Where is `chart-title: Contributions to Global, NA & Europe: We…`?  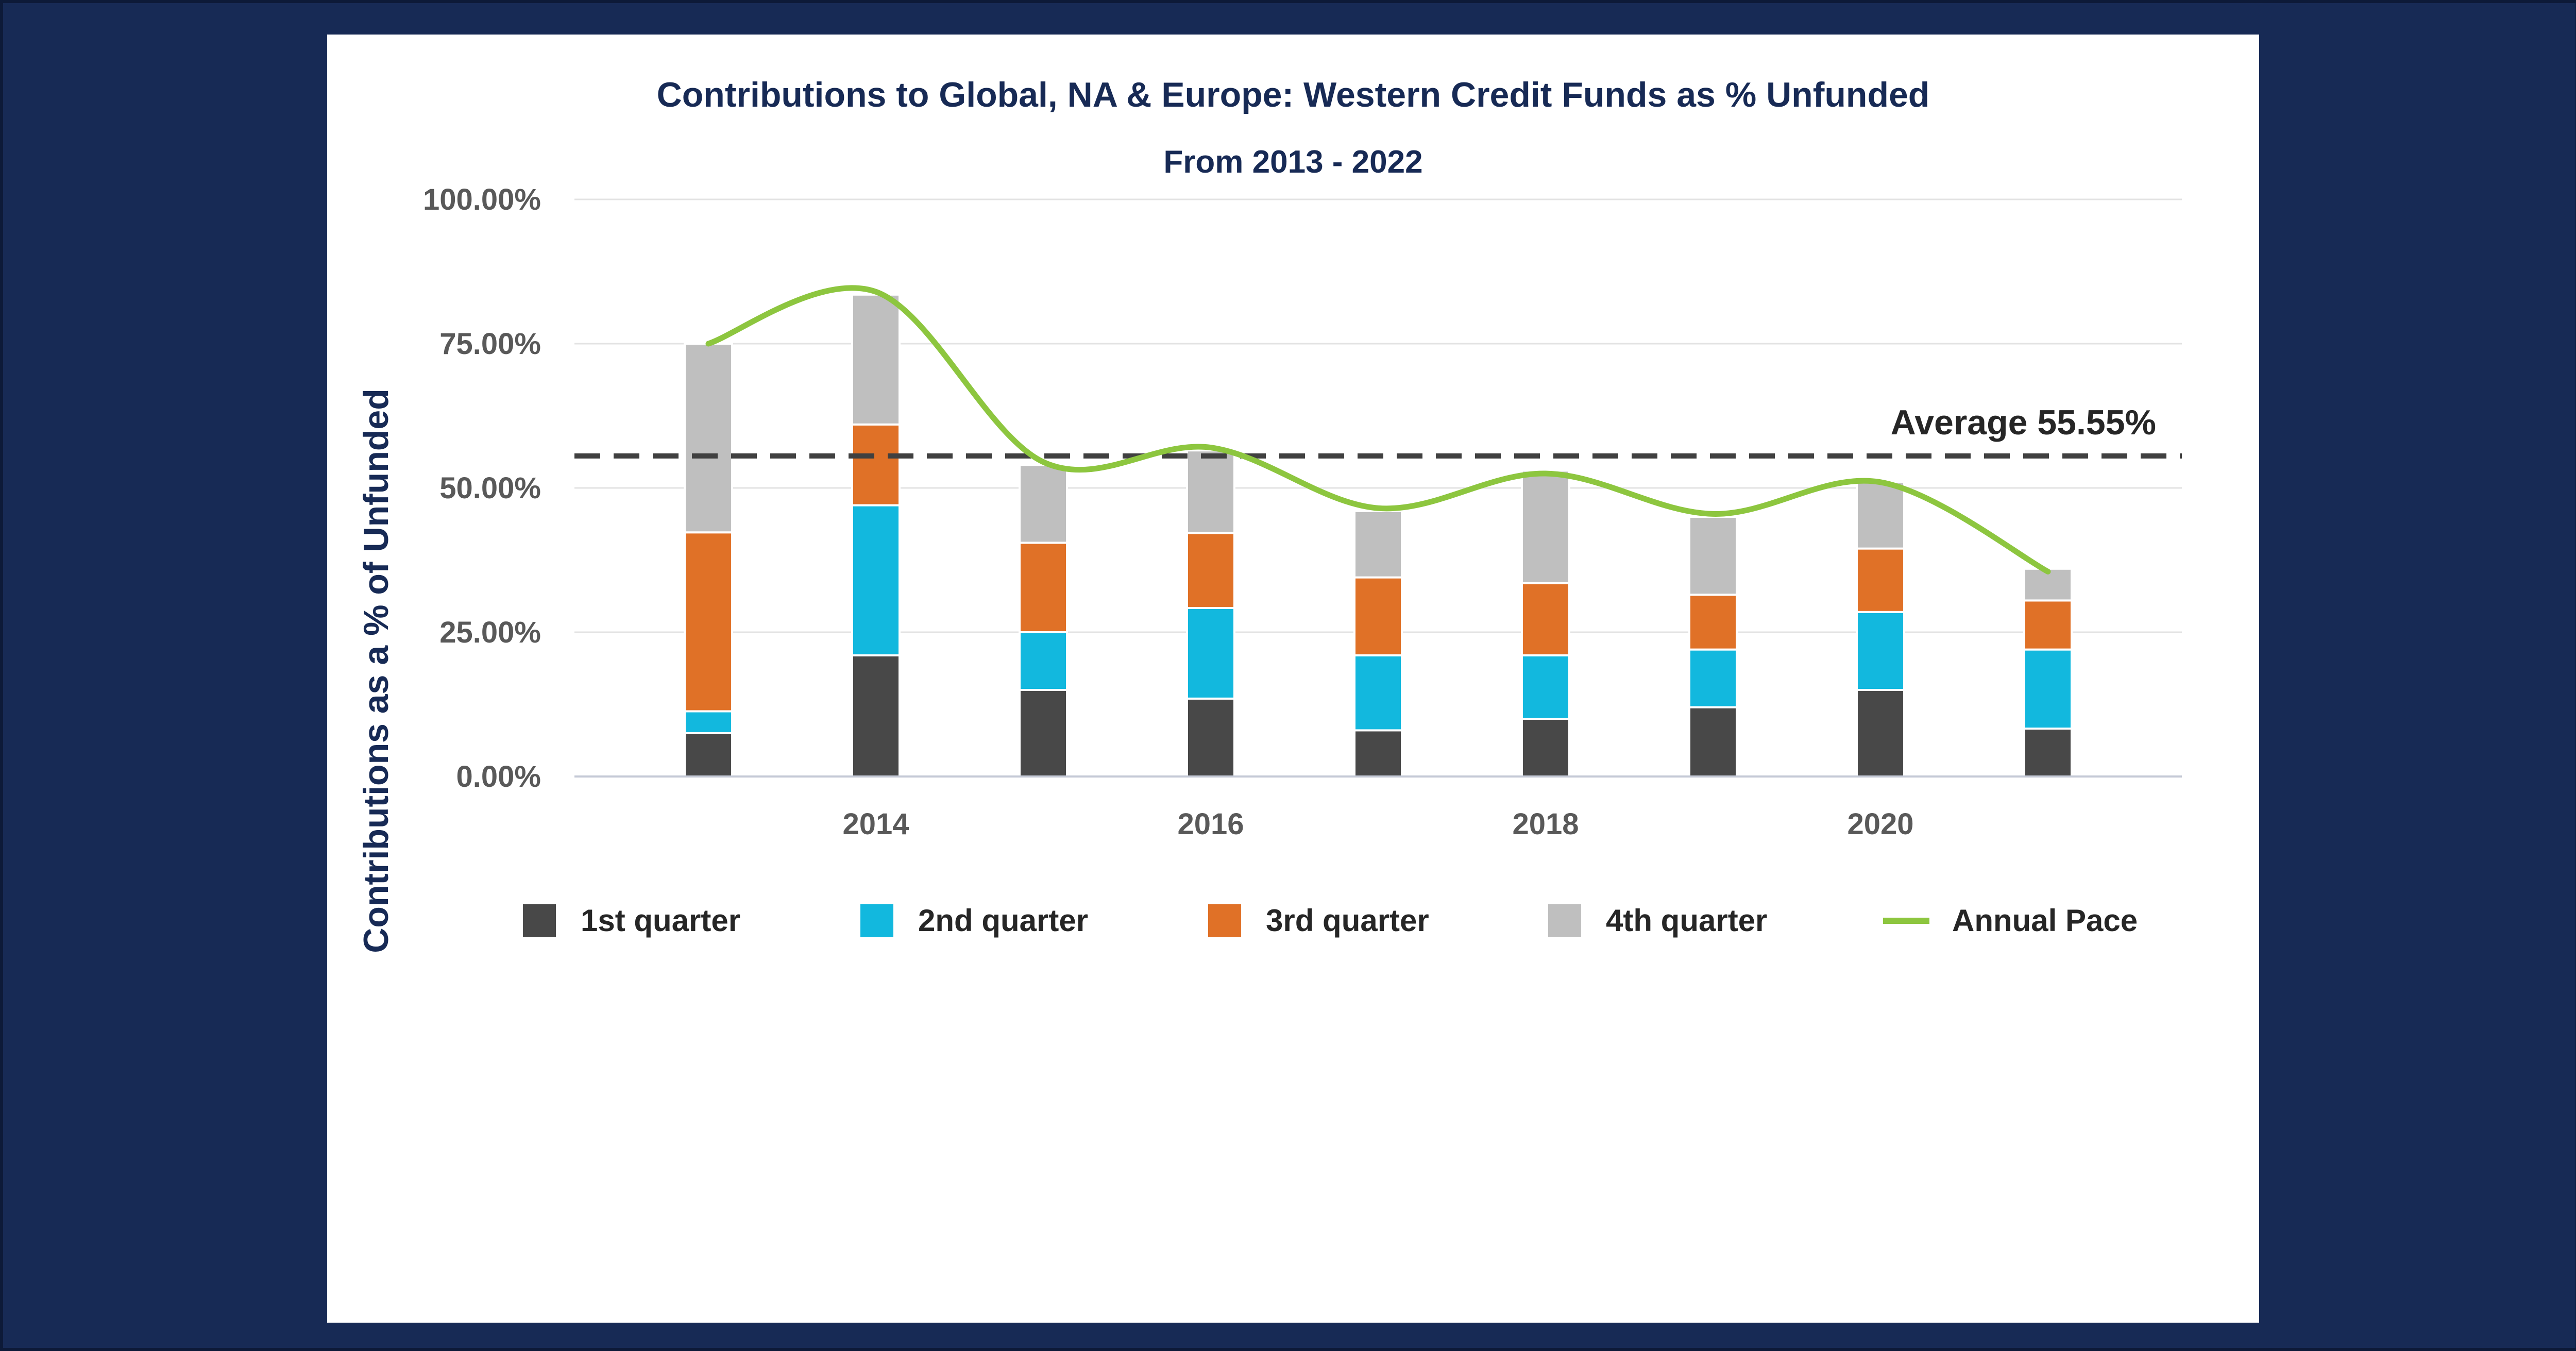
chart-title: Contributions to Global, NA & Europe: We… is located at coordinates (1293, 94).